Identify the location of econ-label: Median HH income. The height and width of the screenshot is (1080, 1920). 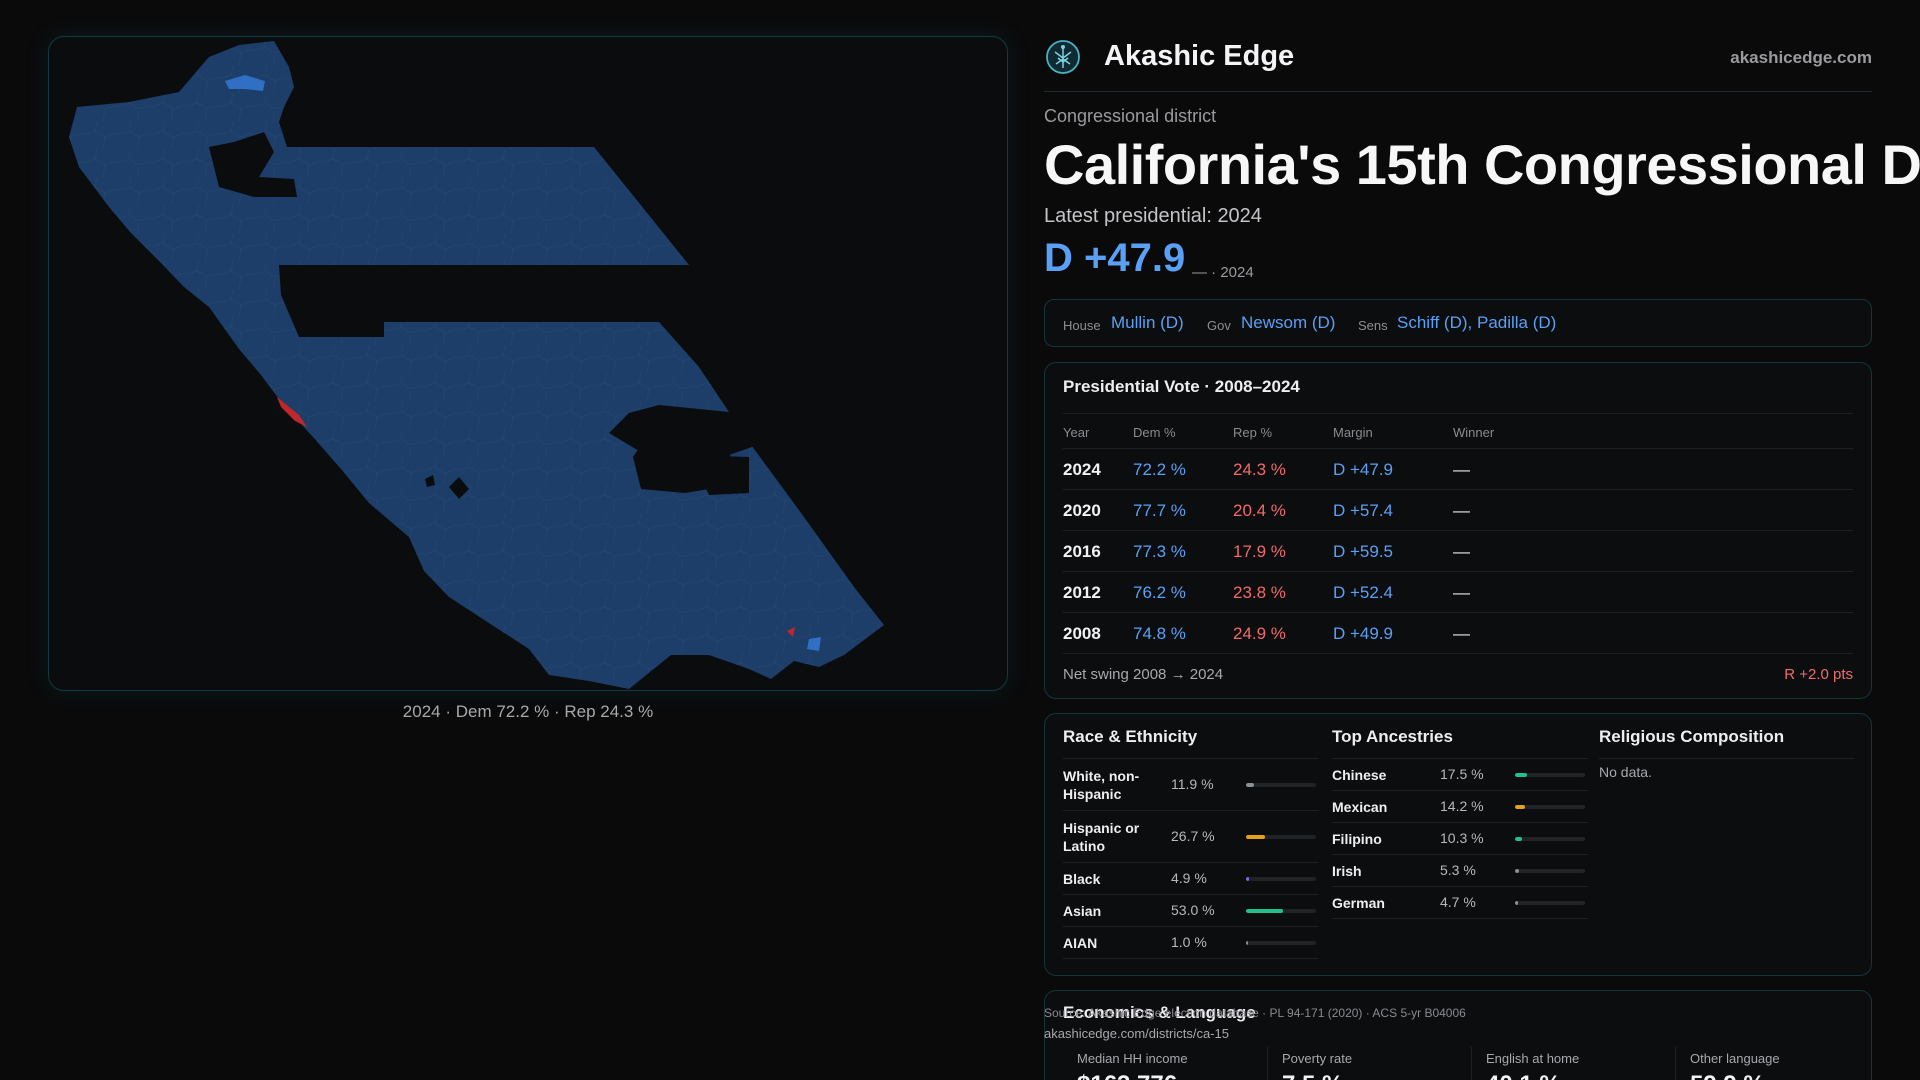
(1132, 1058).